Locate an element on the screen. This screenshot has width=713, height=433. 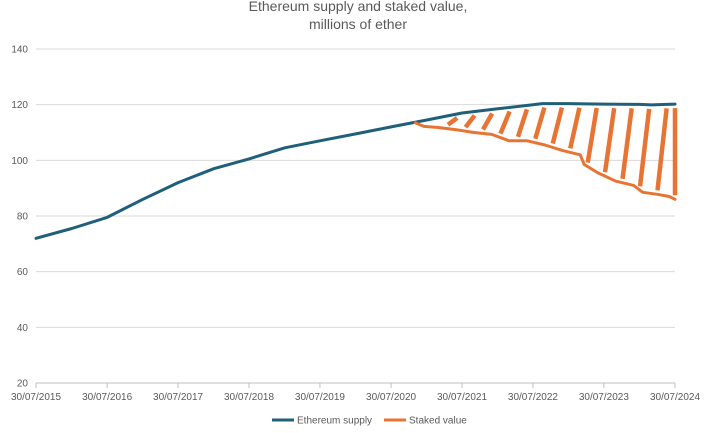
x-tick-label: 30/07/2019 is located at coordinates (320, 397).